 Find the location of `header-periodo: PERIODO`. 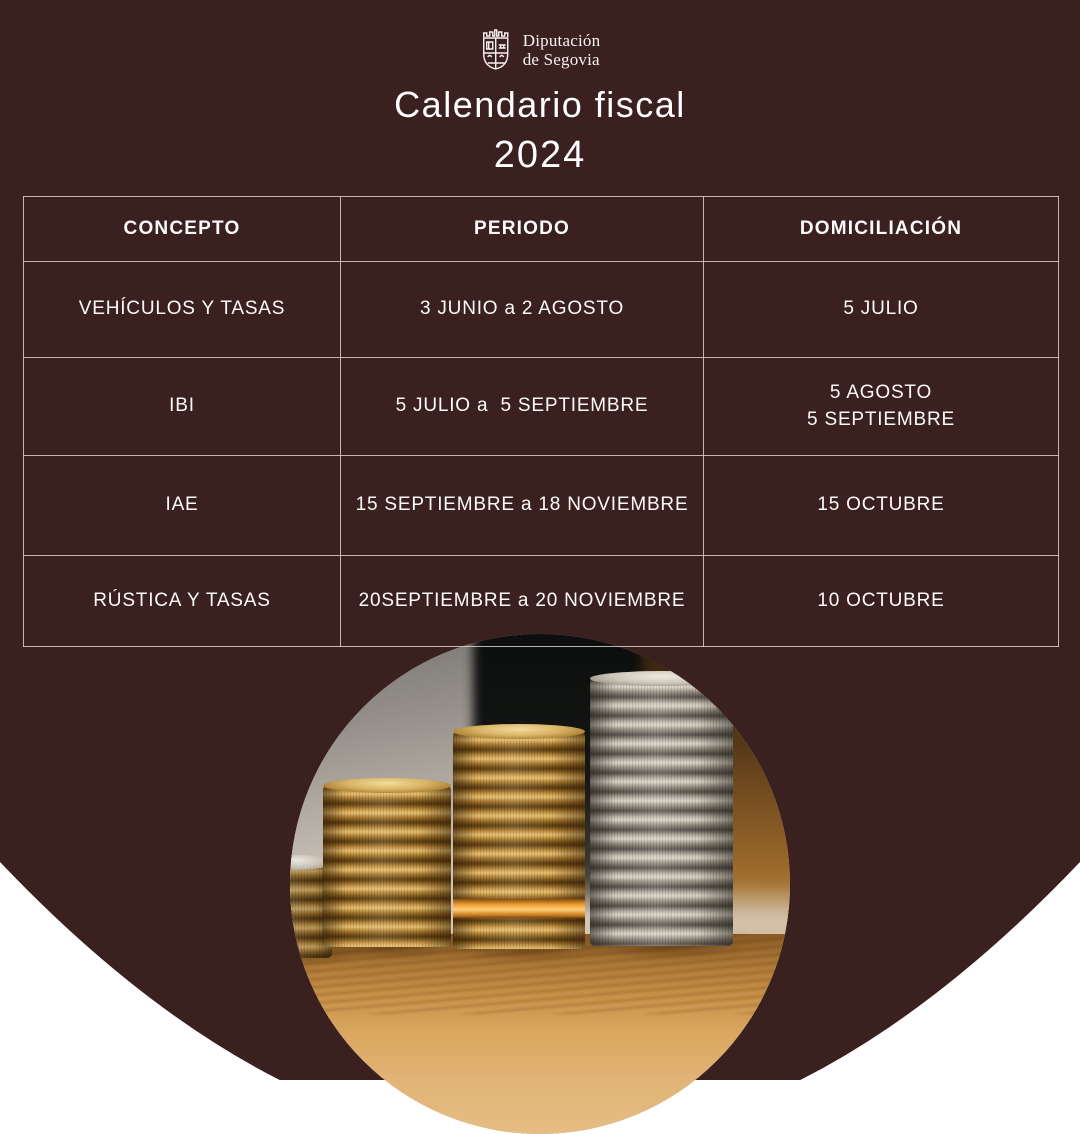

header-periodo: PERIODO is located at coordinates (522, 229).